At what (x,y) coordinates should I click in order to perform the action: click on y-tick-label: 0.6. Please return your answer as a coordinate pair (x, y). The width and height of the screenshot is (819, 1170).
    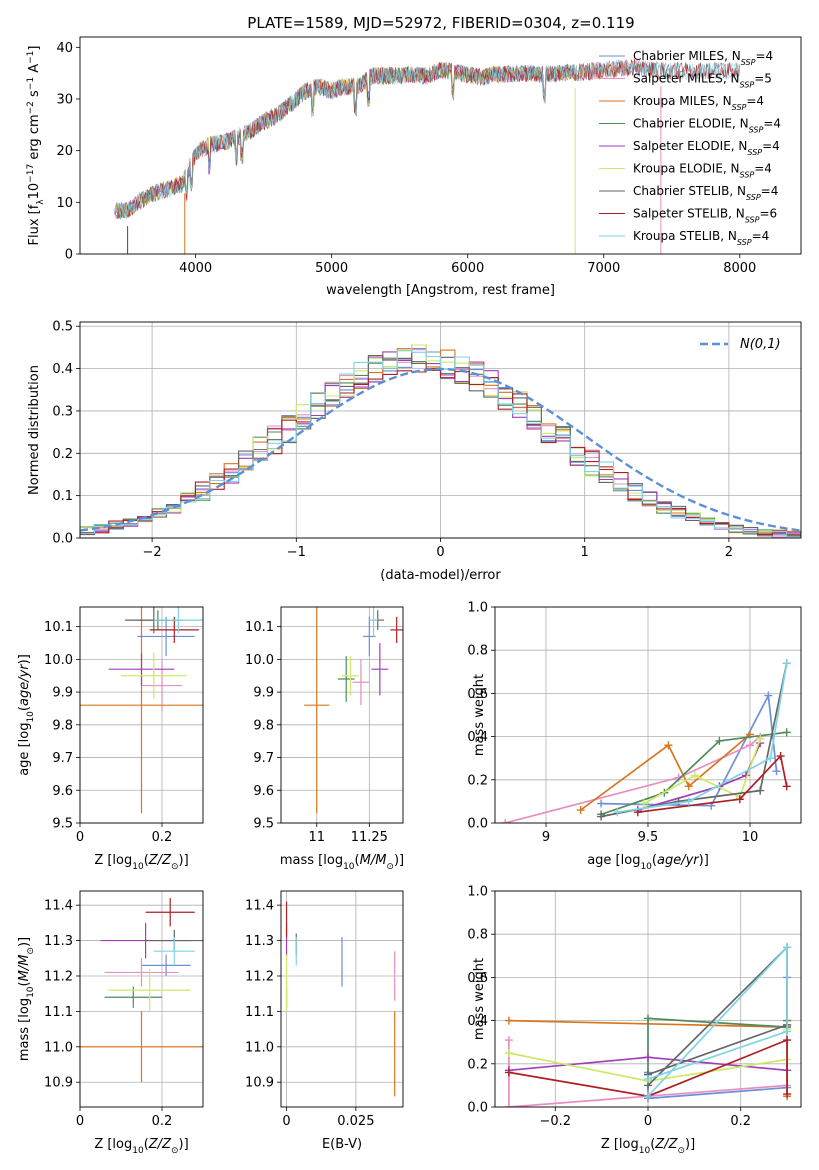
    Looking at the image, I should click on (477, 694).